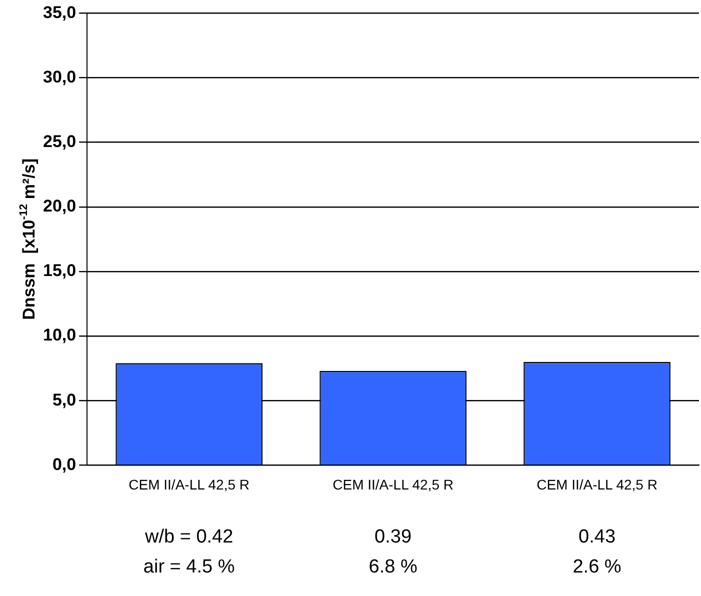  Describe the element at coordinates (393, 567) in the screenshot. I see `text: 6.8 %` at that location.